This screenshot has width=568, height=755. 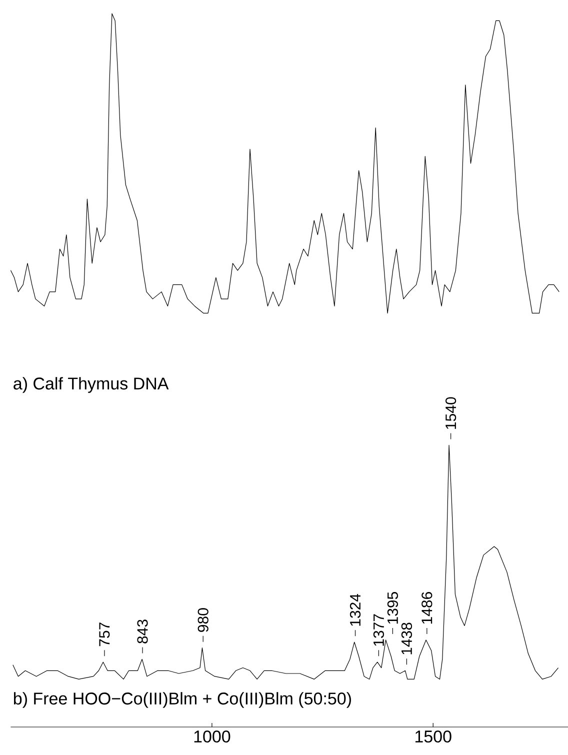 I want to click on annotation: 1377, so click(x=378, y=630).